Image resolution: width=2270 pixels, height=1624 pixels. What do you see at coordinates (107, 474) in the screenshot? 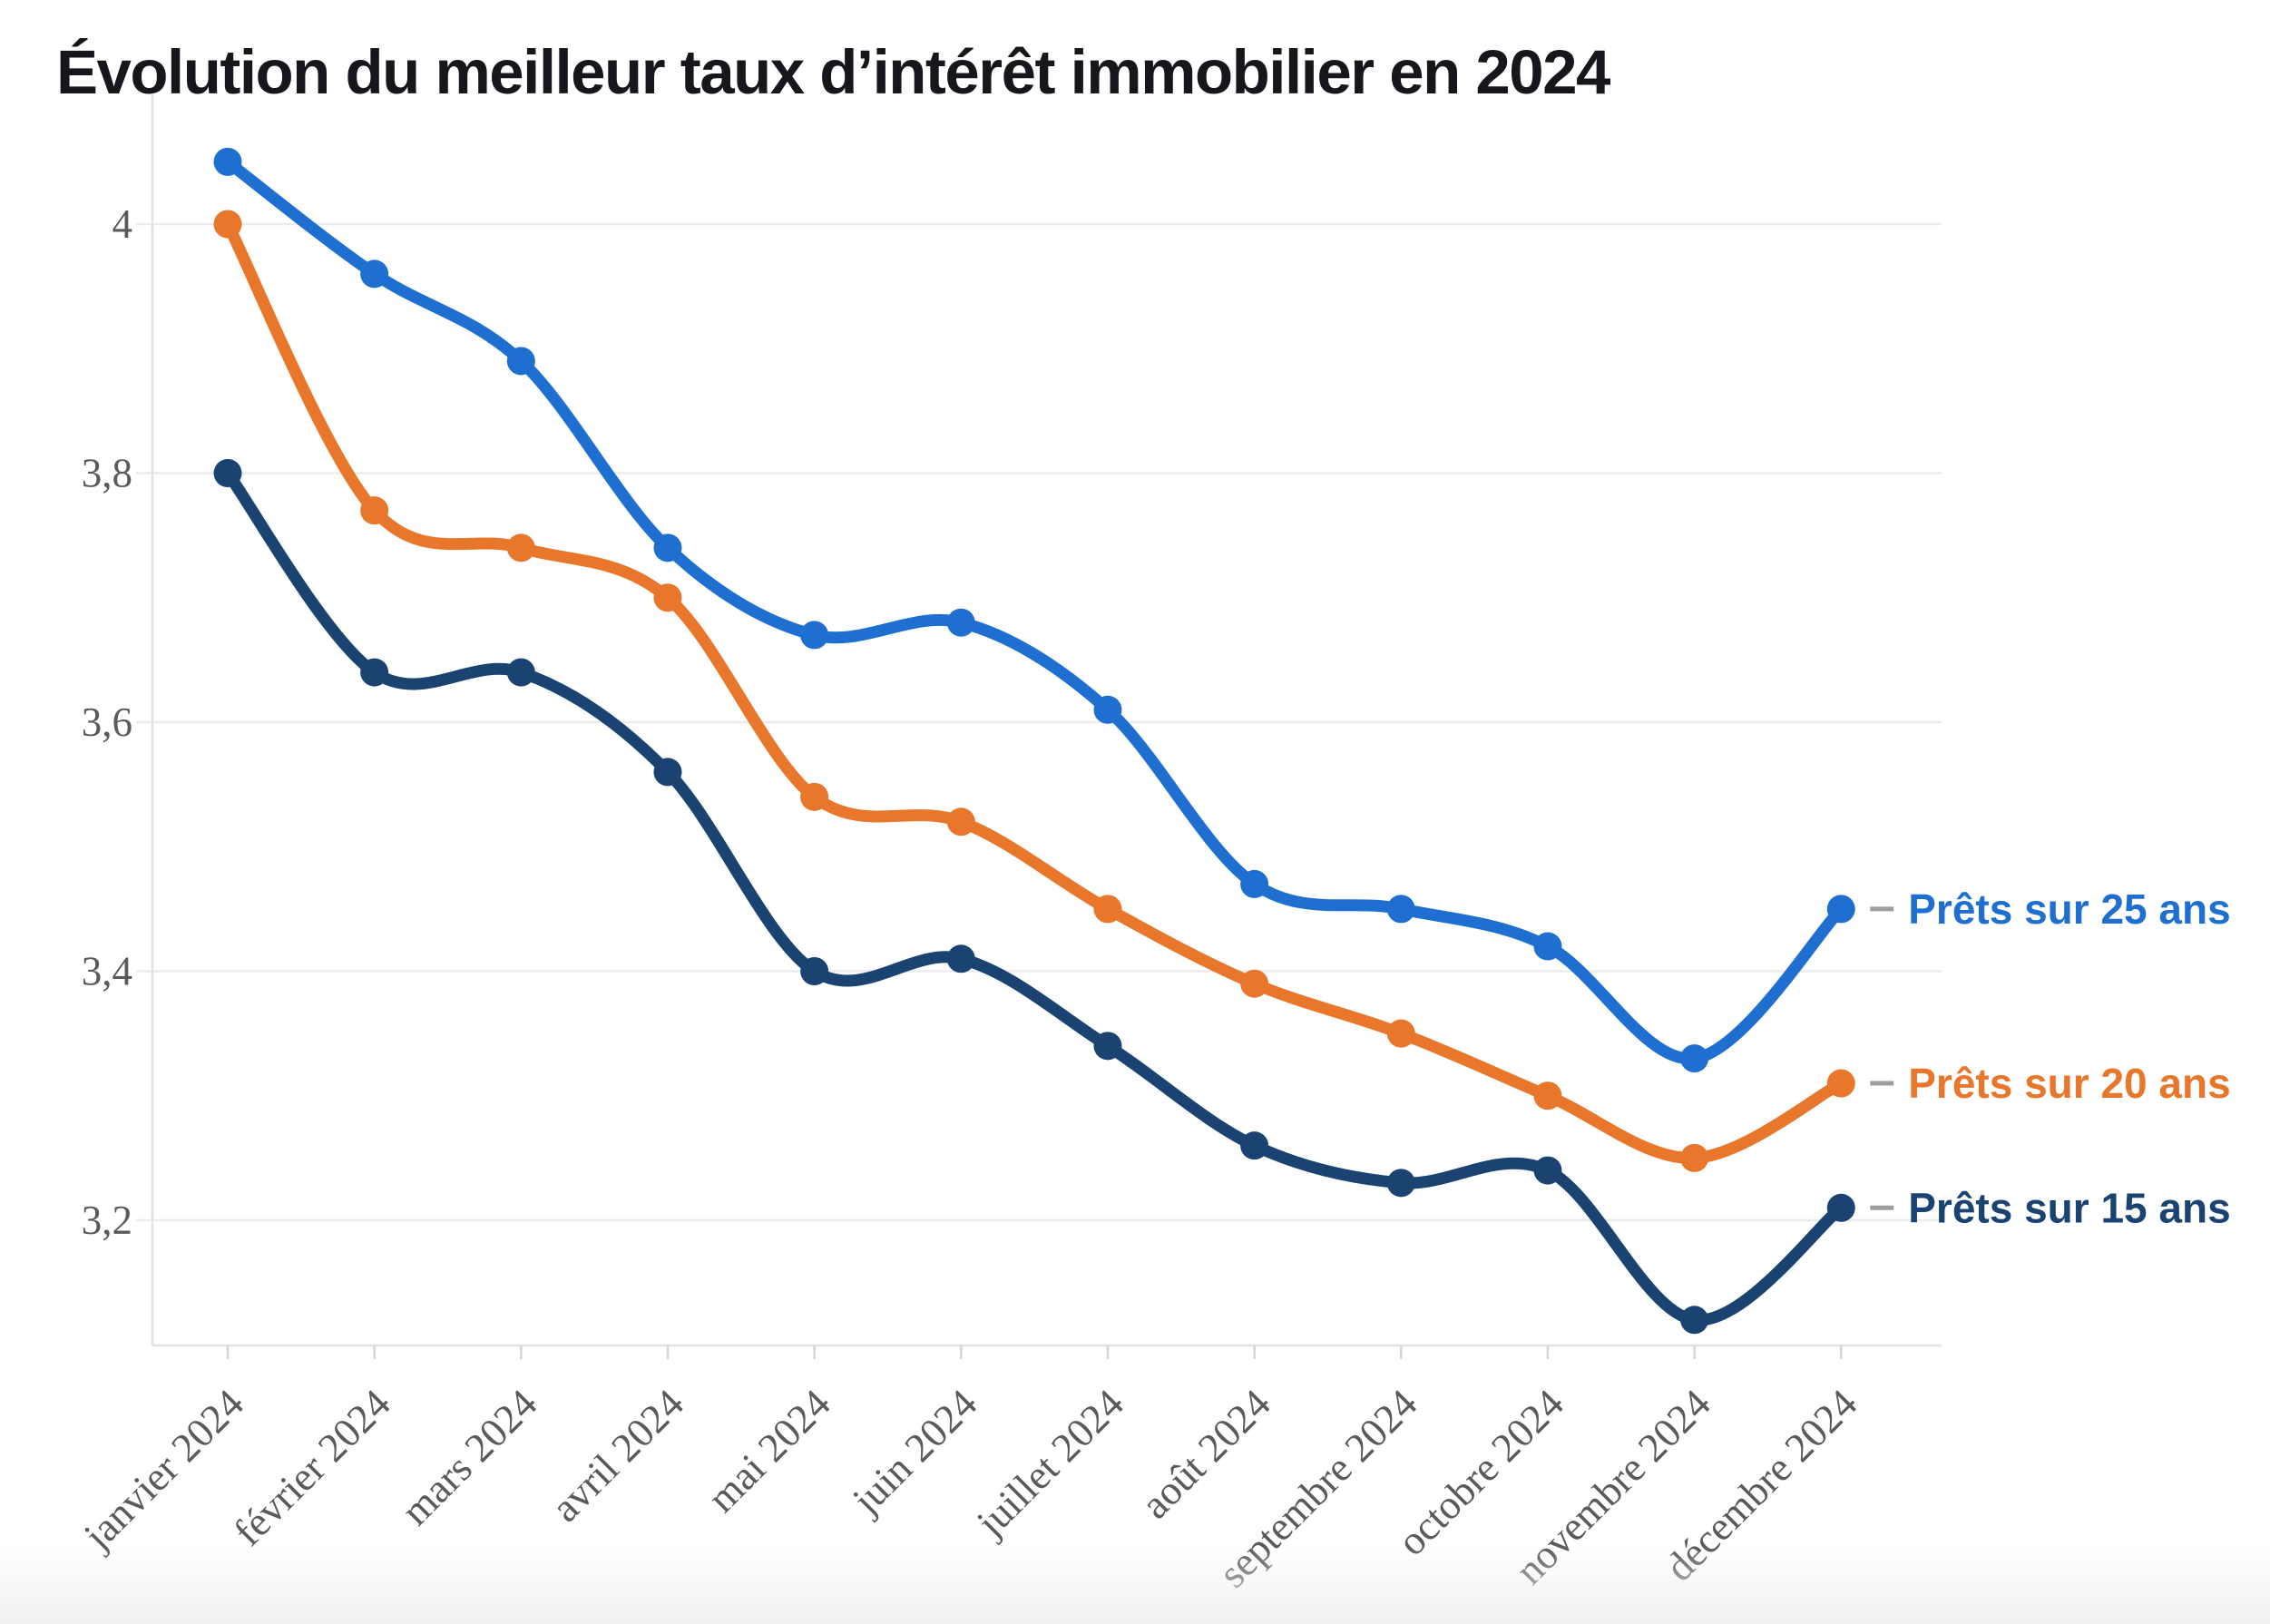
I see `y-tick-label: 3,8` at bounding box center [107, 474].